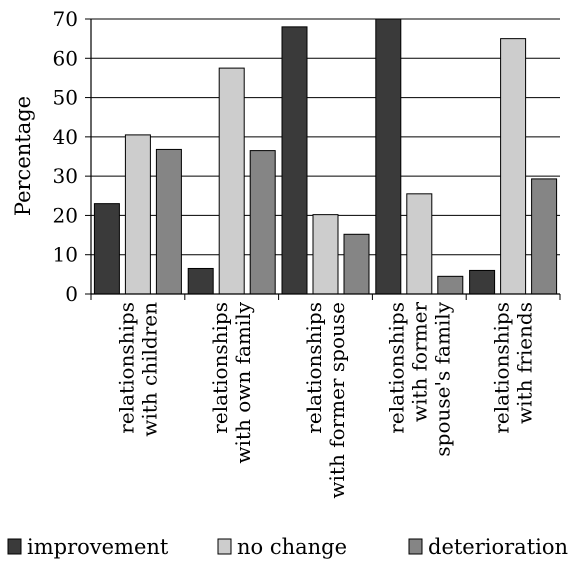  I want to click on y-tick-label: 30, so click(65, 176).